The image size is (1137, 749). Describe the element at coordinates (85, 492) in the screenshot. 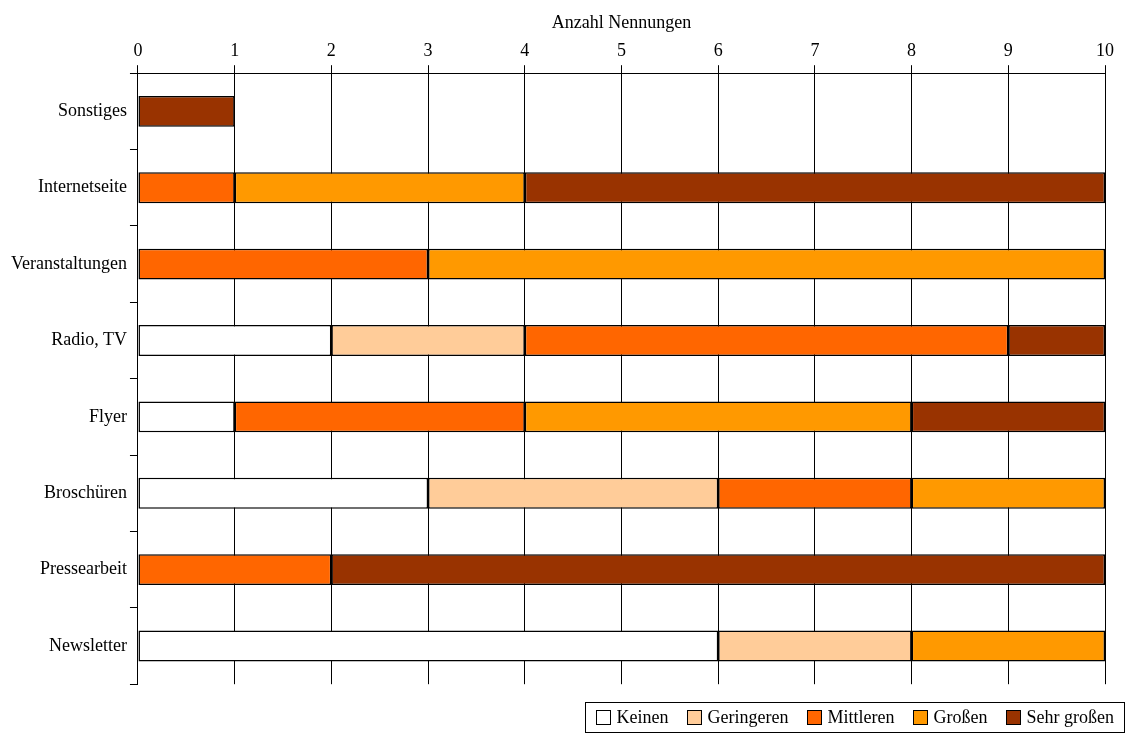

I see `y-tick-label: Broschüren` at that location.